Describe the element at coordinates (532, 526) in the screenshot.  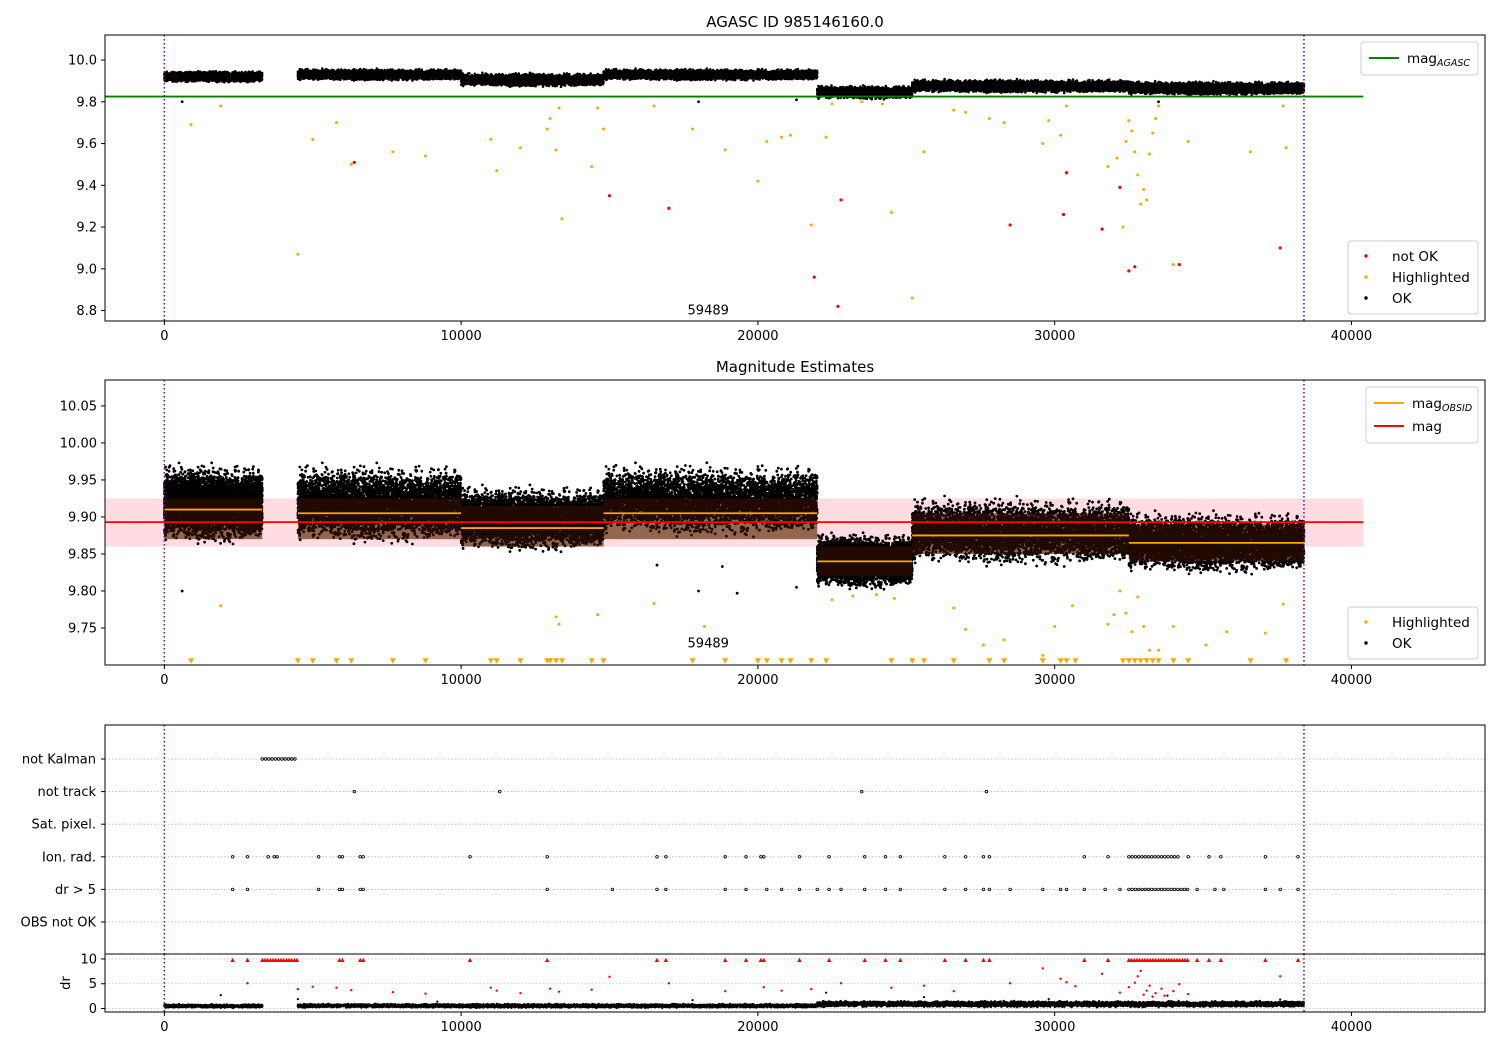
I see `dense-points-core` at that location.